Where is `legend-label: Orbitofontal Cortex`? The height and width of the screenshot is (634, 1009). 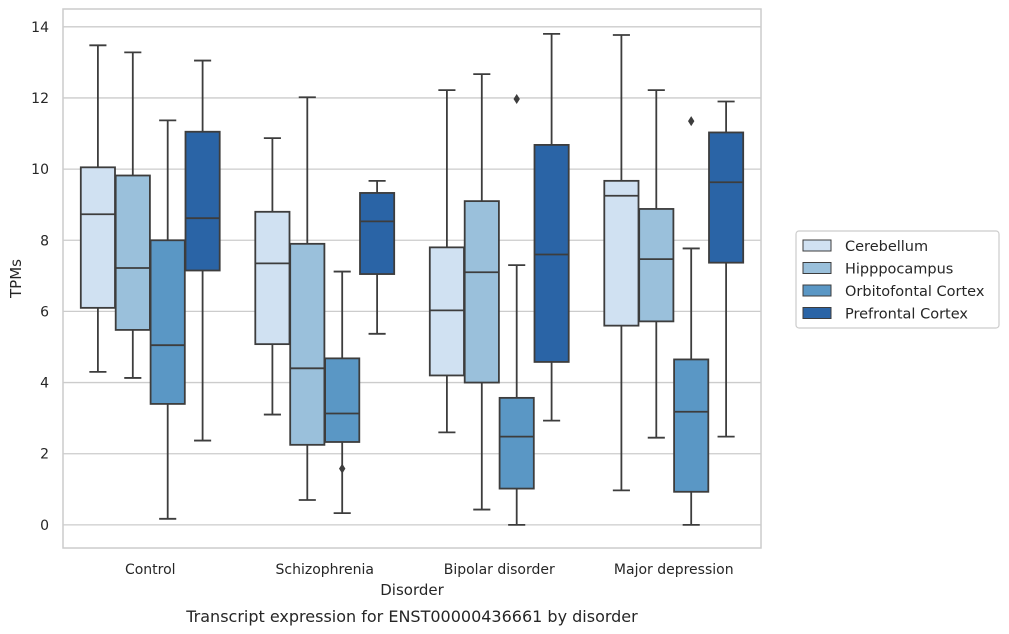 legend-label: Orbitofontal Cortex is located at coordinates (915, 292).